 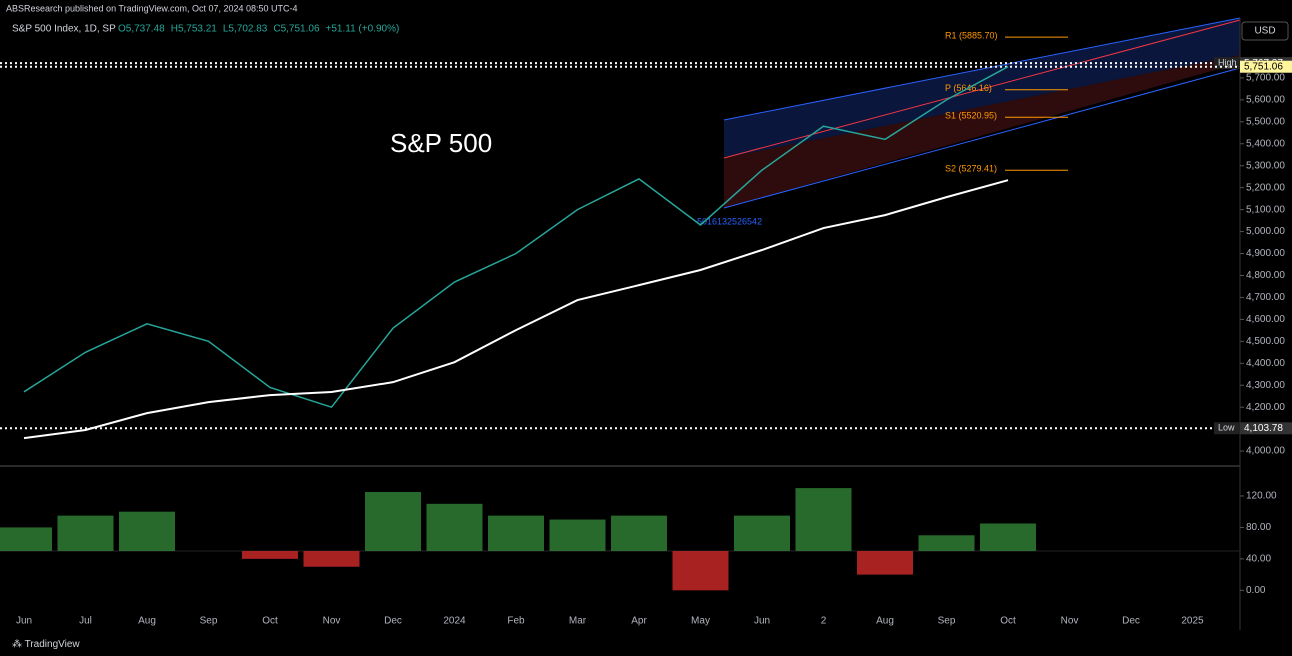 What do you see at coordinates (516, 621) in the screenshot?
I see `x-tick-label: Feb` at bounding box center [516, 621].